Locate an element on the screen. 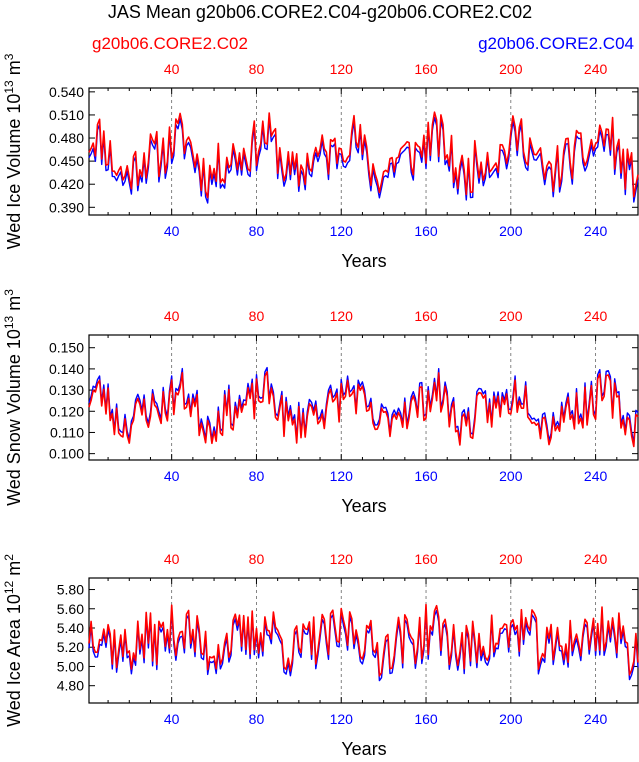  y-axis-label: Wed Snow Volume 1013 m3 is located at coordinates (13, 397).